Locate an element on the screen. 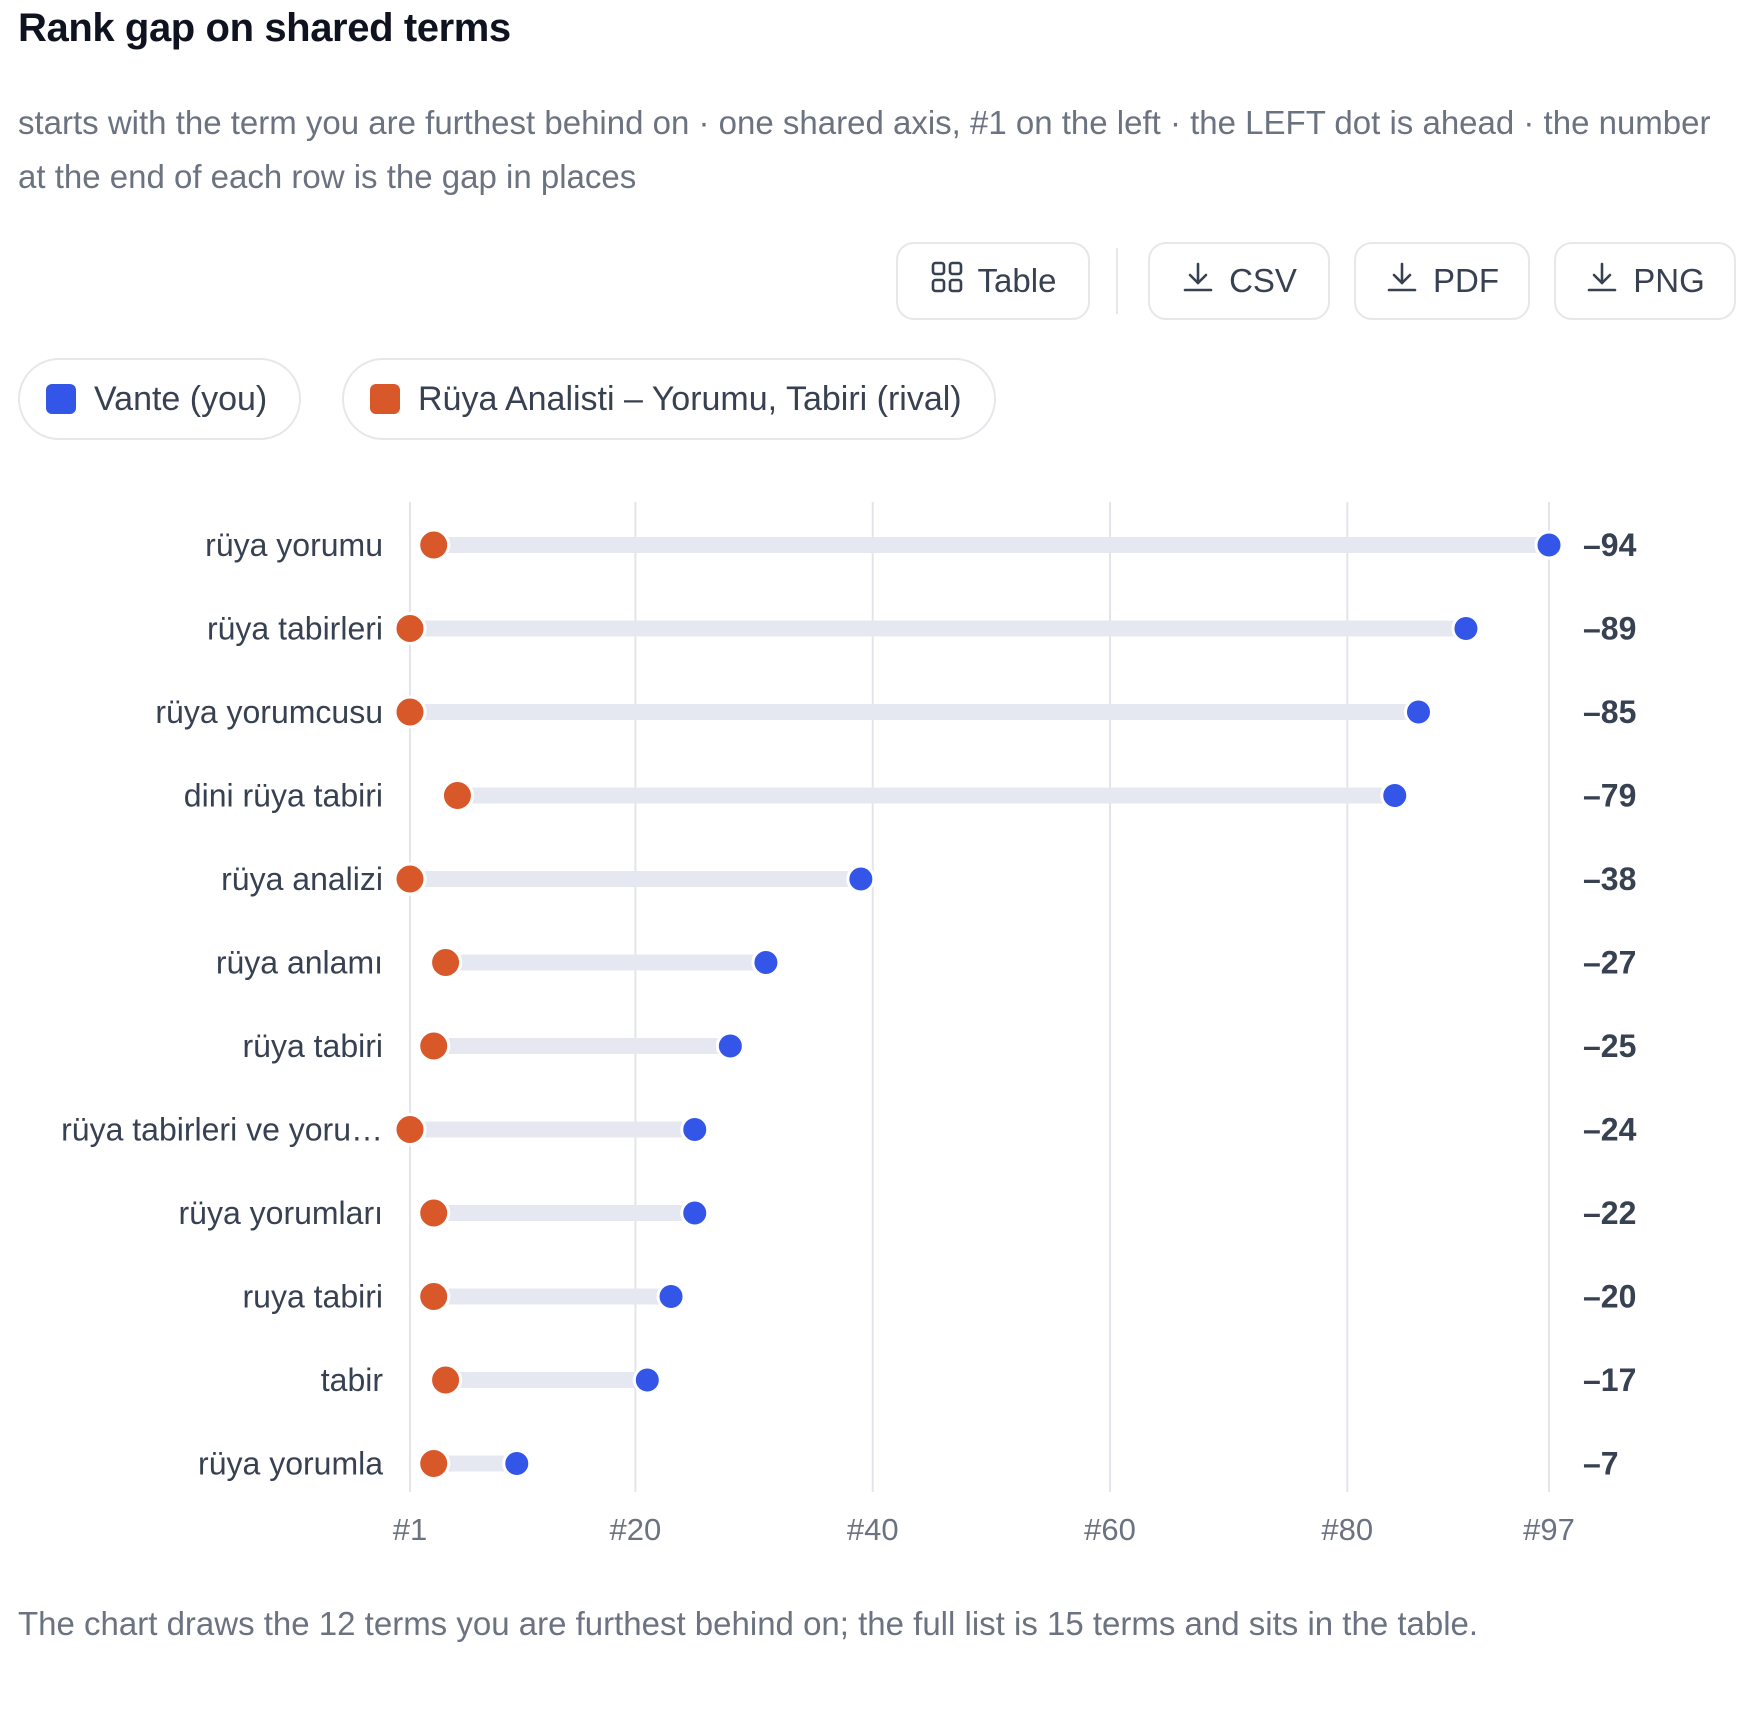  png-button-label: PNG is located at coordinates (1669, 280).